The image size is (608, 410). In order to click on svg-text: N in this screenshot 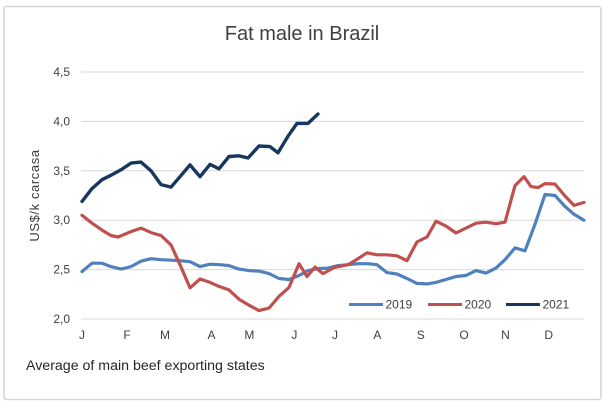, I will do `click(505, 335)`.